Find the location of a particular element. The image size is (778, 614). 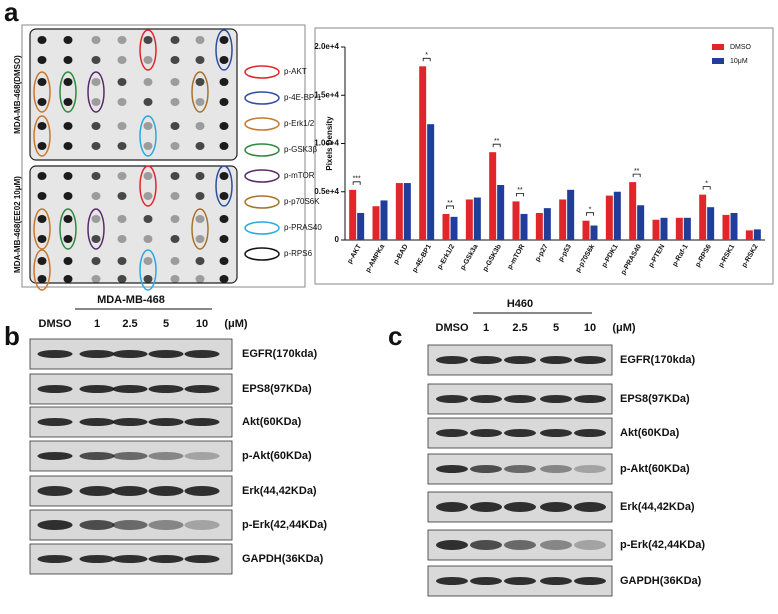

legend-label: p-mTOR is located at coordinates (299, 175).